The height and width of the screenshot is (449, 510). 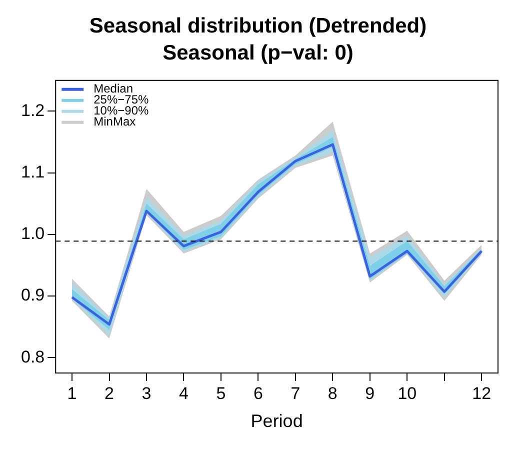 What do you see at coordinates (258, 53) in the screenshot?
I see `chart-subtitle: Seasonal (p−val: 0)` at bounding box center [258, 53].